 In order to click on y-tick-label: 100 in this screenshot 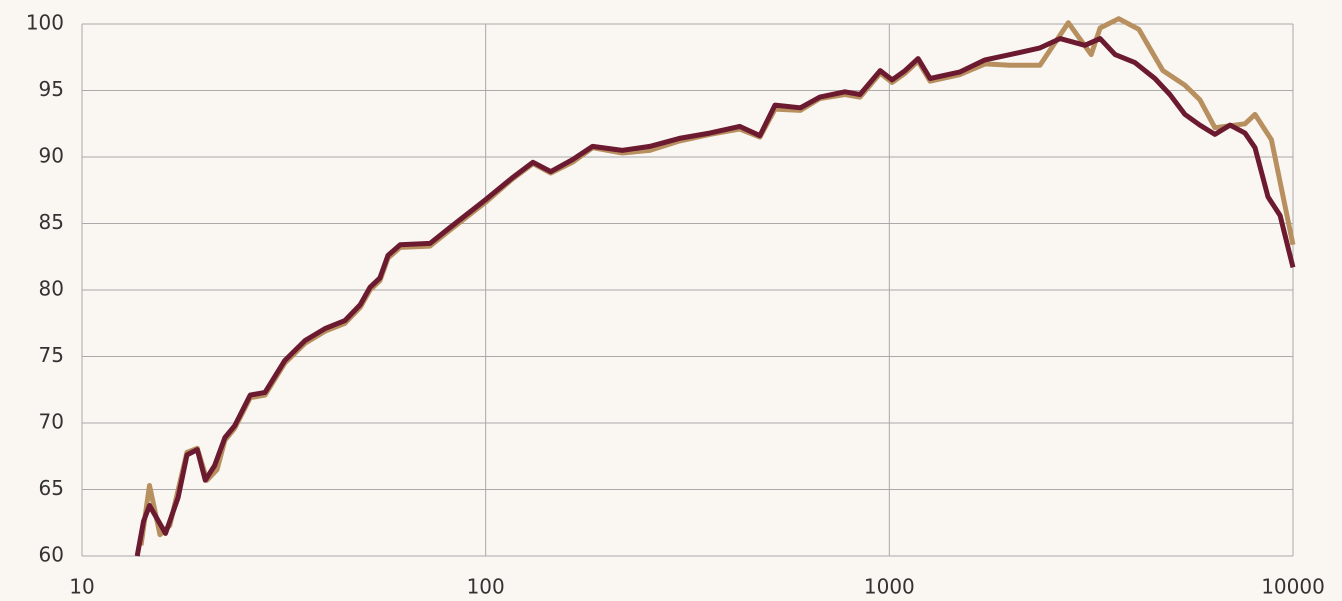, I will do `click(45, 23)`.